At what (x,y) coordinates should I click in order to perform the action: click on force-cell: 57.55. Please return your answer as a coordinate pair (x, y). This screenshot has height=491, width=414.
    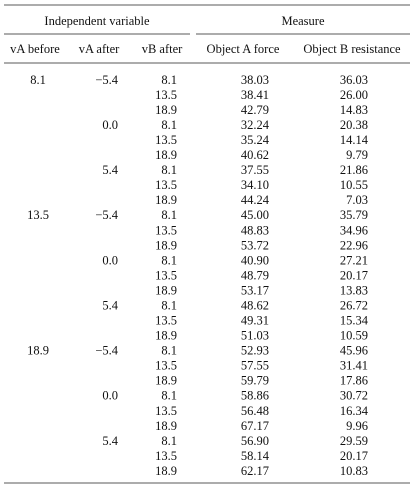
    Looking at the image, I should click on (255, 366).